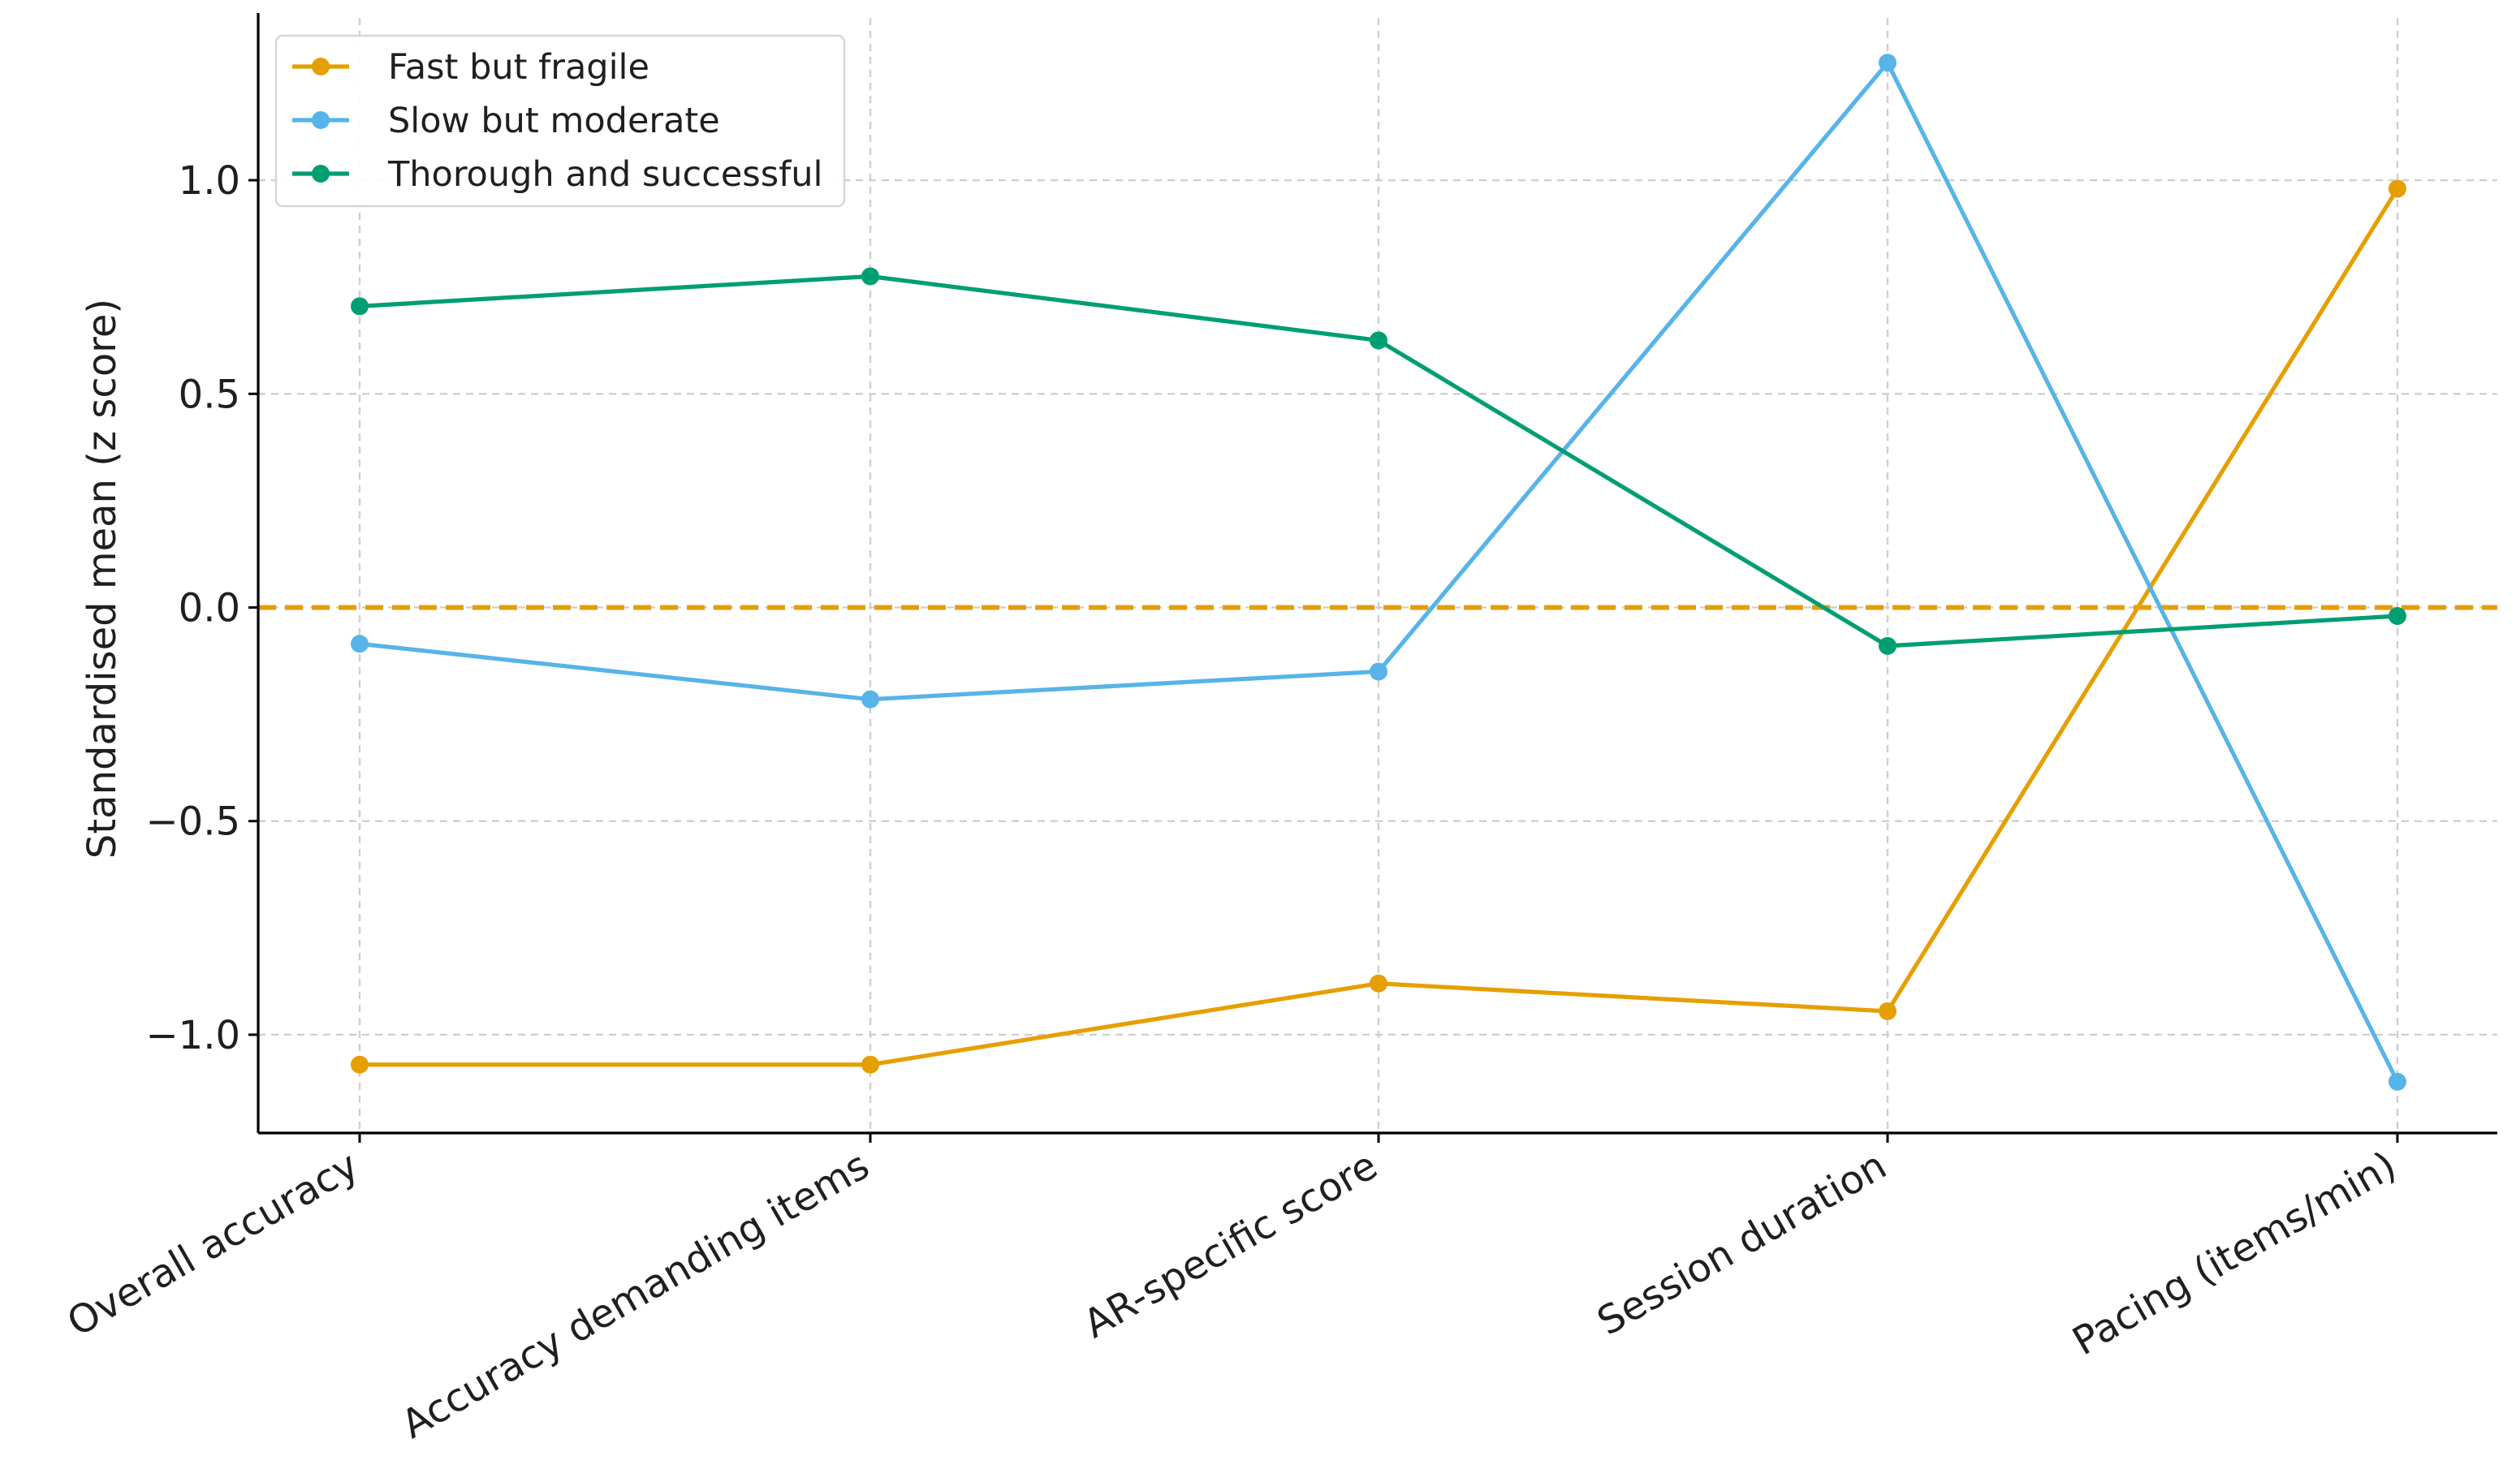 This screenshot has width=2520, height=1469. What do you see at coordinates (209, 394) in the screenshot?
I see `y-tick-label: 0.5` at bounding box center [209, 394].